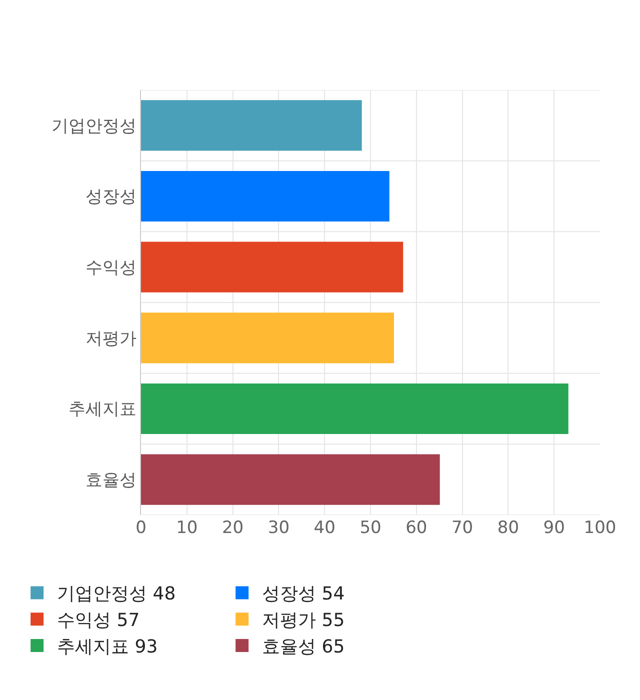  What do you see at coordinates (417, 528) in the screenshot?
I see `x-tick-label: 60` at bounding box center [417, 528].